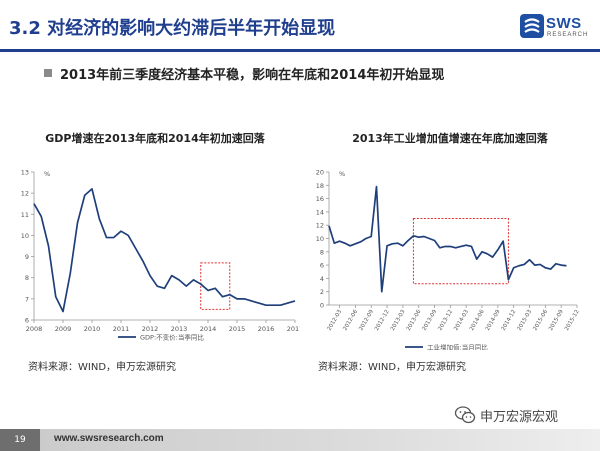  What do you see at coordinates (477, 320) in the screenshot?
I see `x-tick-label: 2014-06` at bounding box center [477, 320].